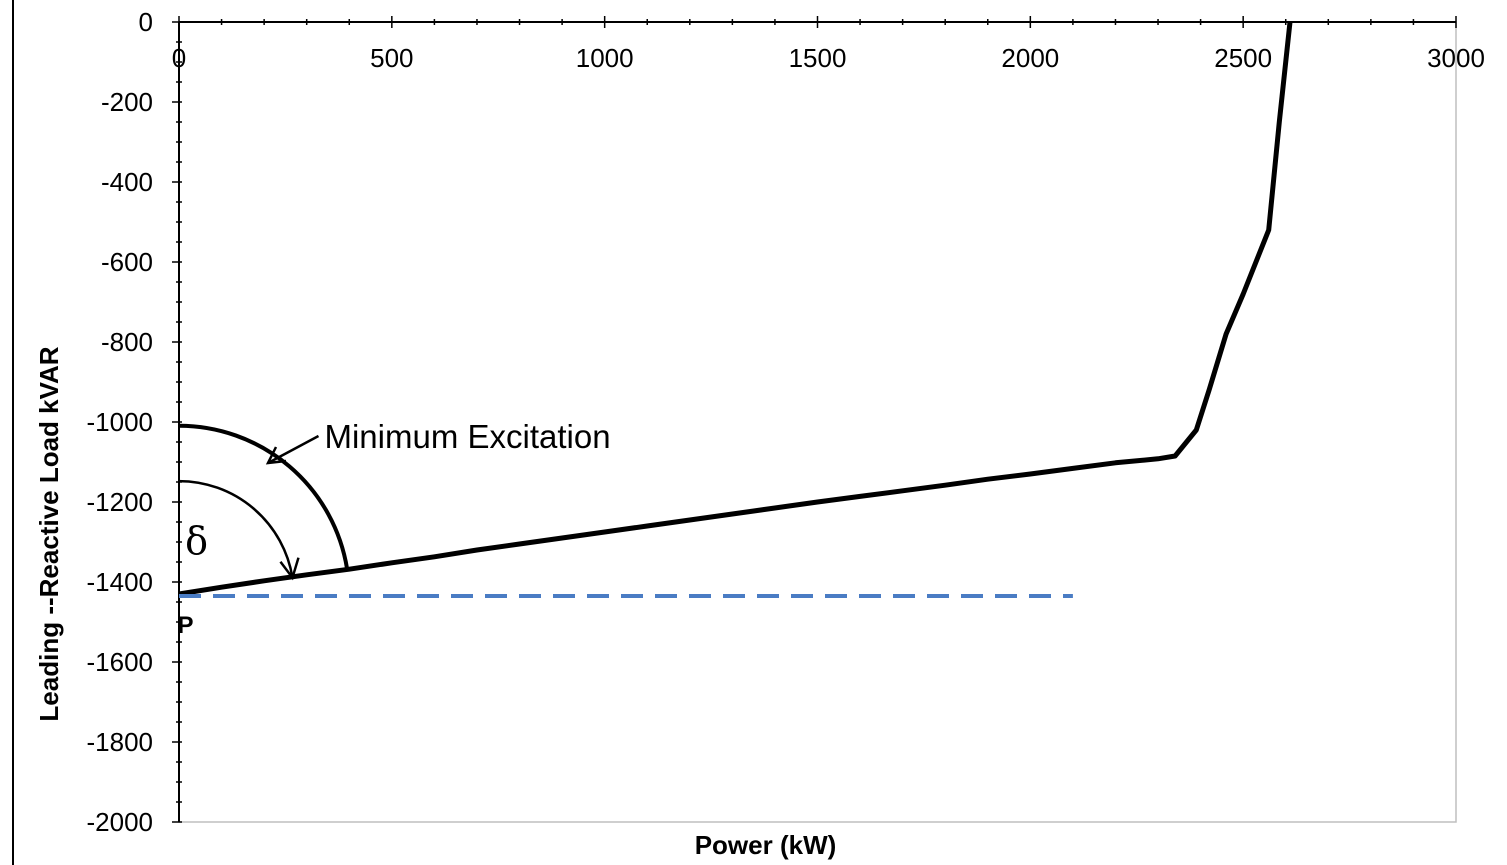 The height and width of the screenshot is (865, 1507). I want to click on x-tick-label: 2000, so click(1030, 58).